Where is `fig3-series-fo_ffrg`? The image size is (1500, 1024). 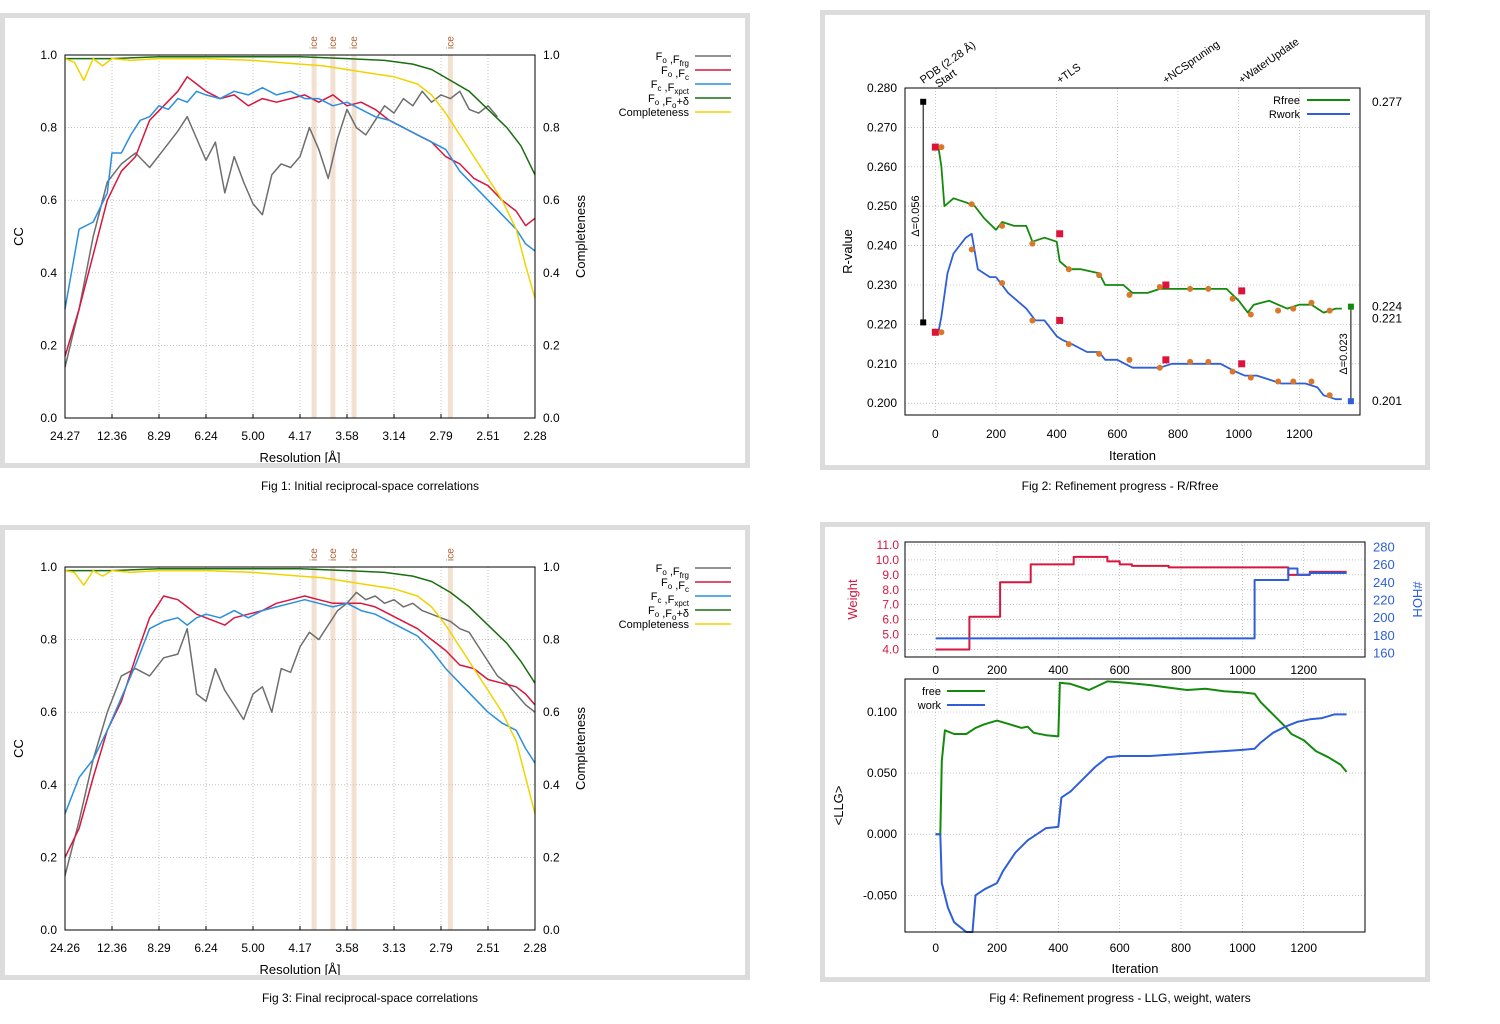
fig3-series-fo_ffrg is located at coordinates (300, 733).